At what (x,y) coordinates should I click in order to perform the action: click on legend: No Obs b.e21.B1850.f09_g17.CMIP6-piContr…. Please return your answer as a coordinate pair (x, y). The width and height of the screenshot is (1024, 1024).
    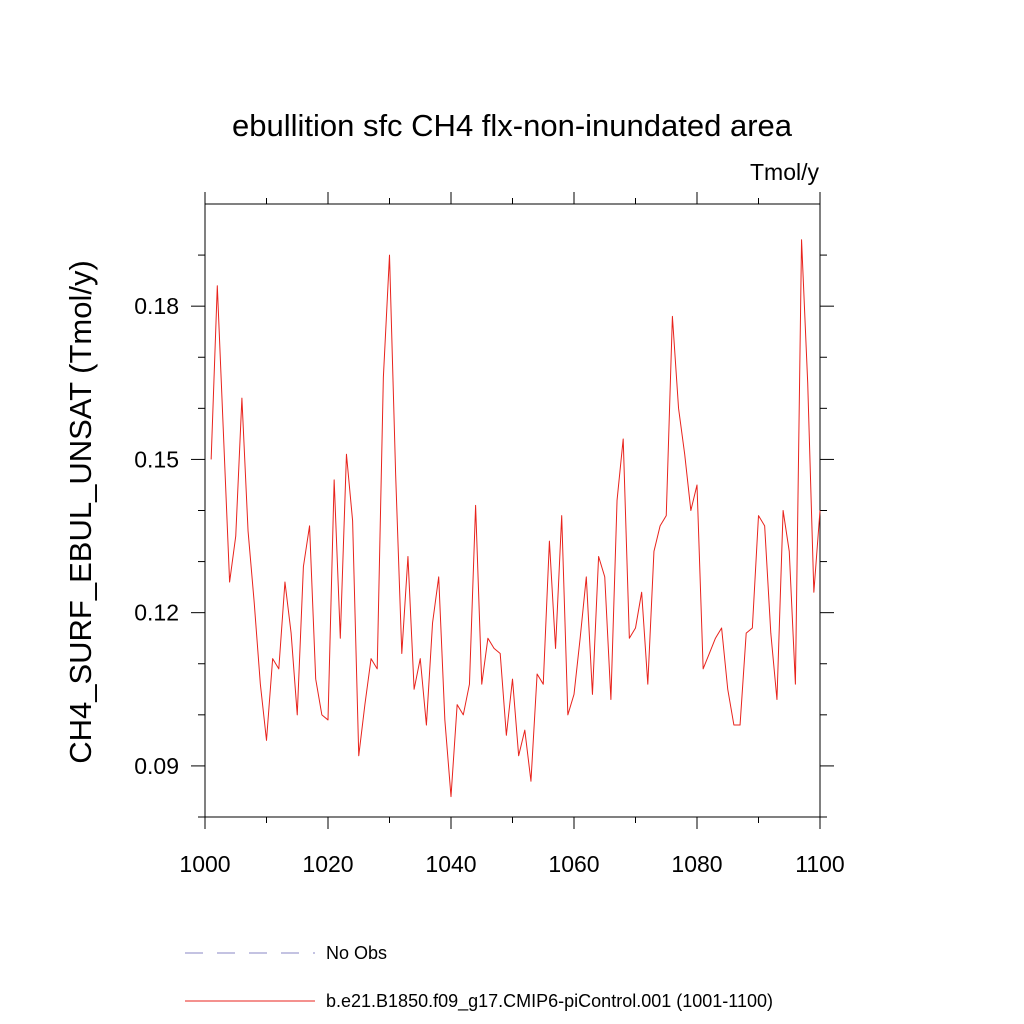
    Looking at the image, I should click on (479, 977).